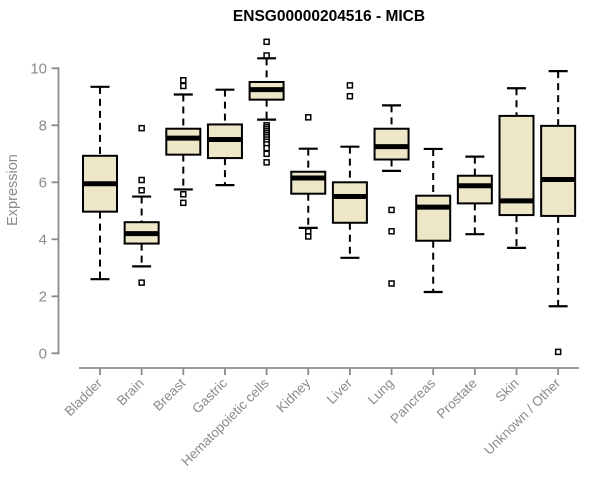 The image size is (600, 500). What do you see at coordinates (294, 395) in the screenshot?
I see `x-category-label: Kidney` at bounding box center [294, 395].